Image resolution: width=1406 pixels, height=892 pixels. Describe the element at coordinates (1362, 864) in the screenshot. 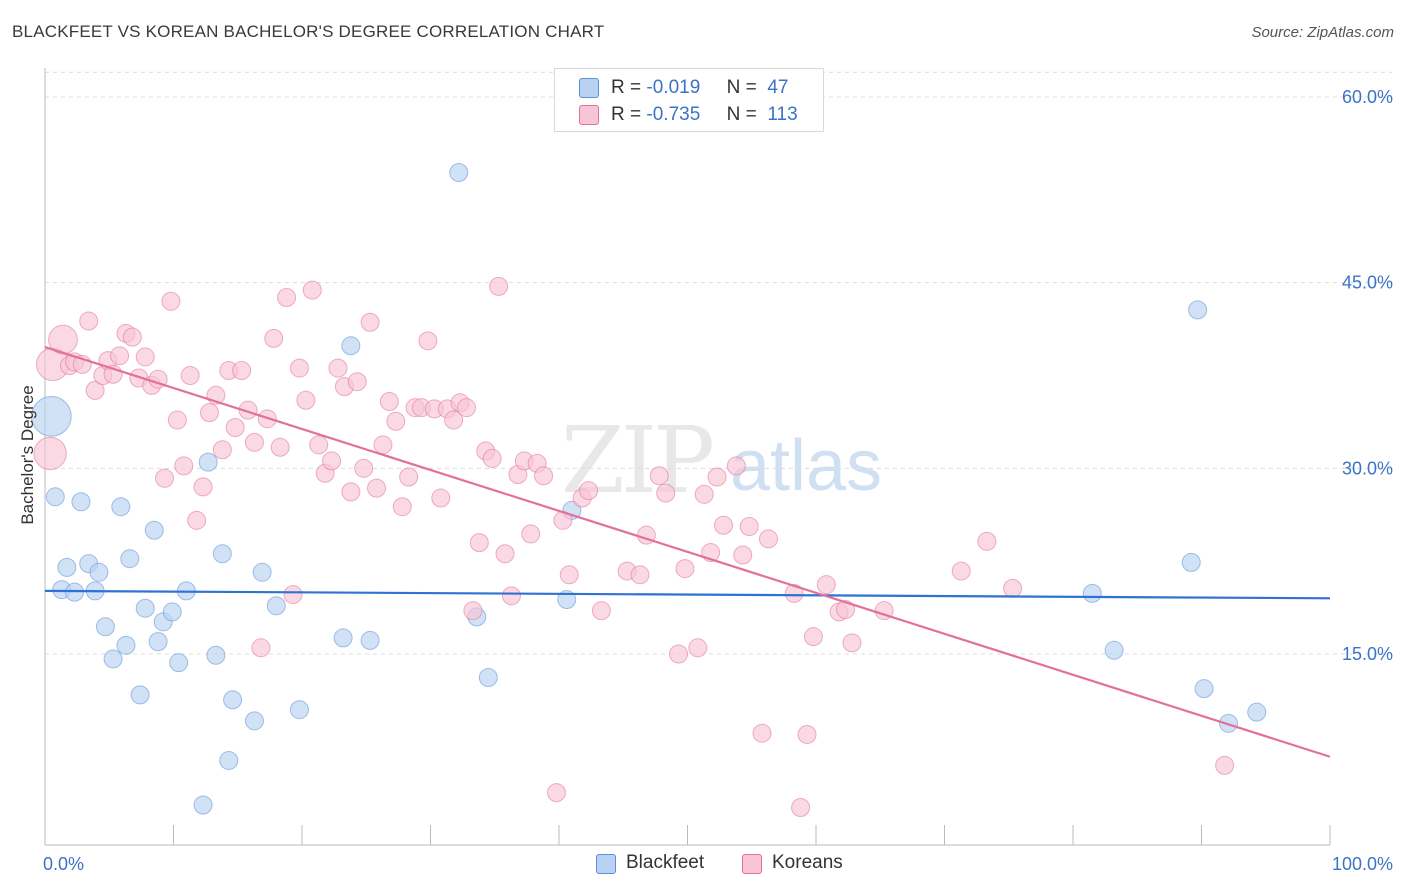

I see `x-tick-label: 100.0%` at that location.